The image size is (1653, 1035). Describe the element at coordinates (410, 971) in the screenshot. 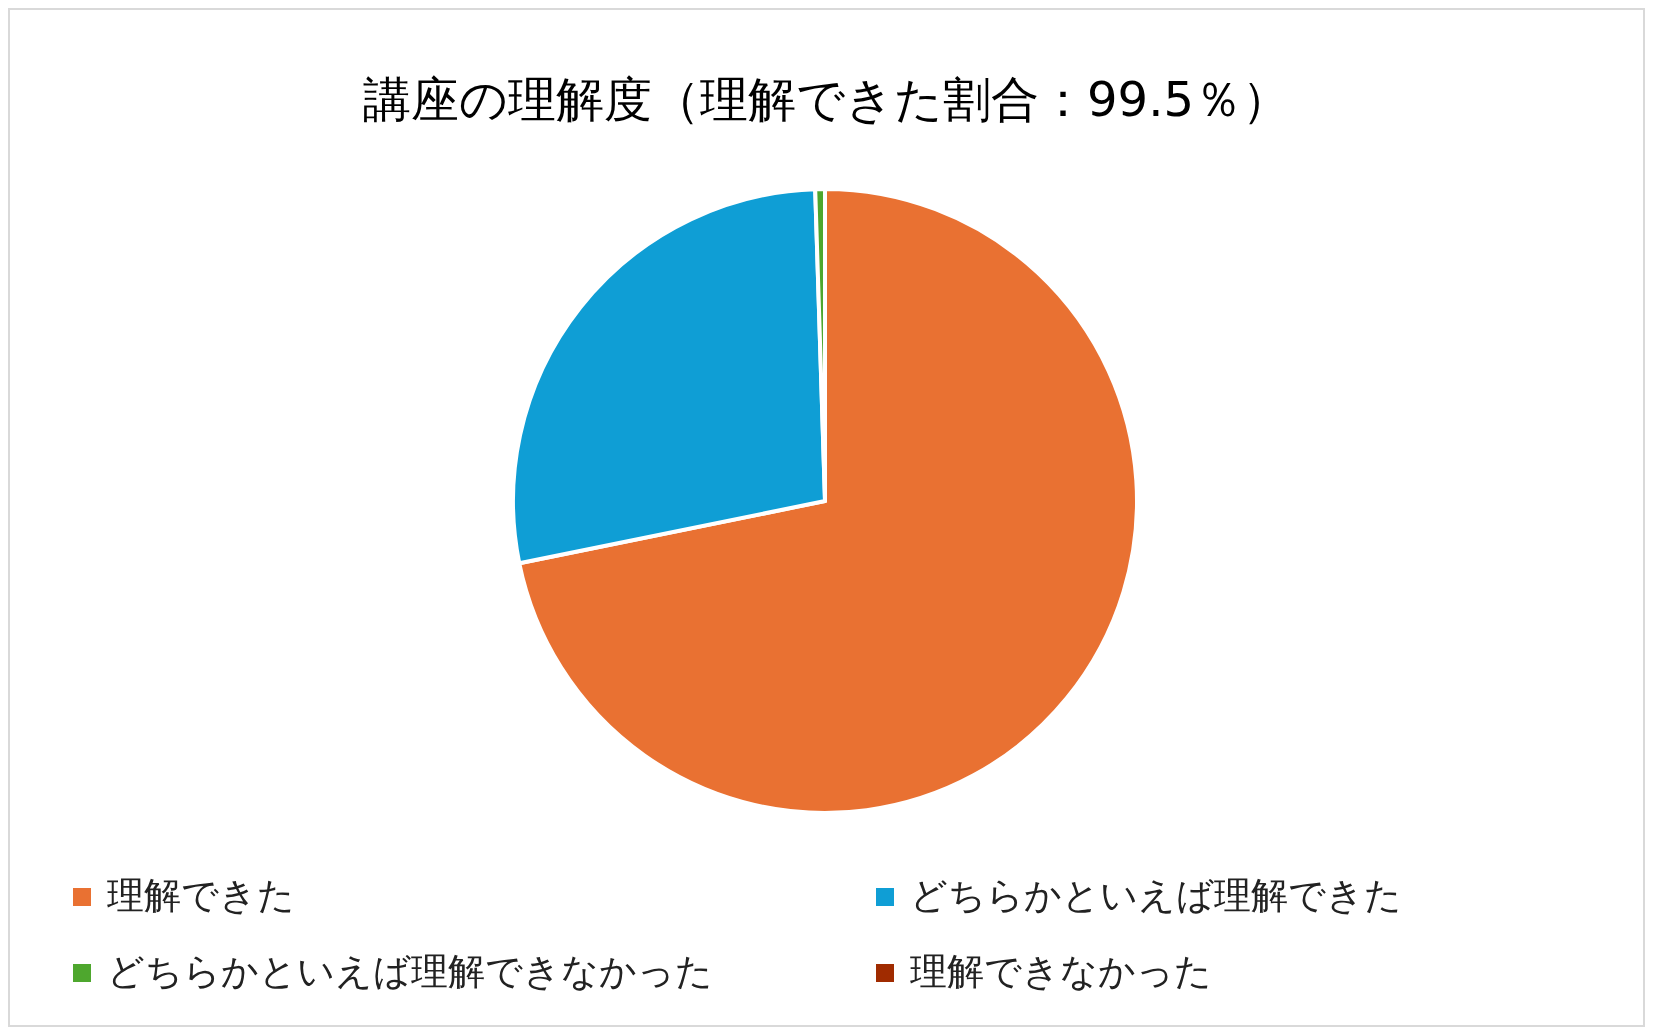

I see `legend-label: どちらかといえば理解できなかった` at that location.